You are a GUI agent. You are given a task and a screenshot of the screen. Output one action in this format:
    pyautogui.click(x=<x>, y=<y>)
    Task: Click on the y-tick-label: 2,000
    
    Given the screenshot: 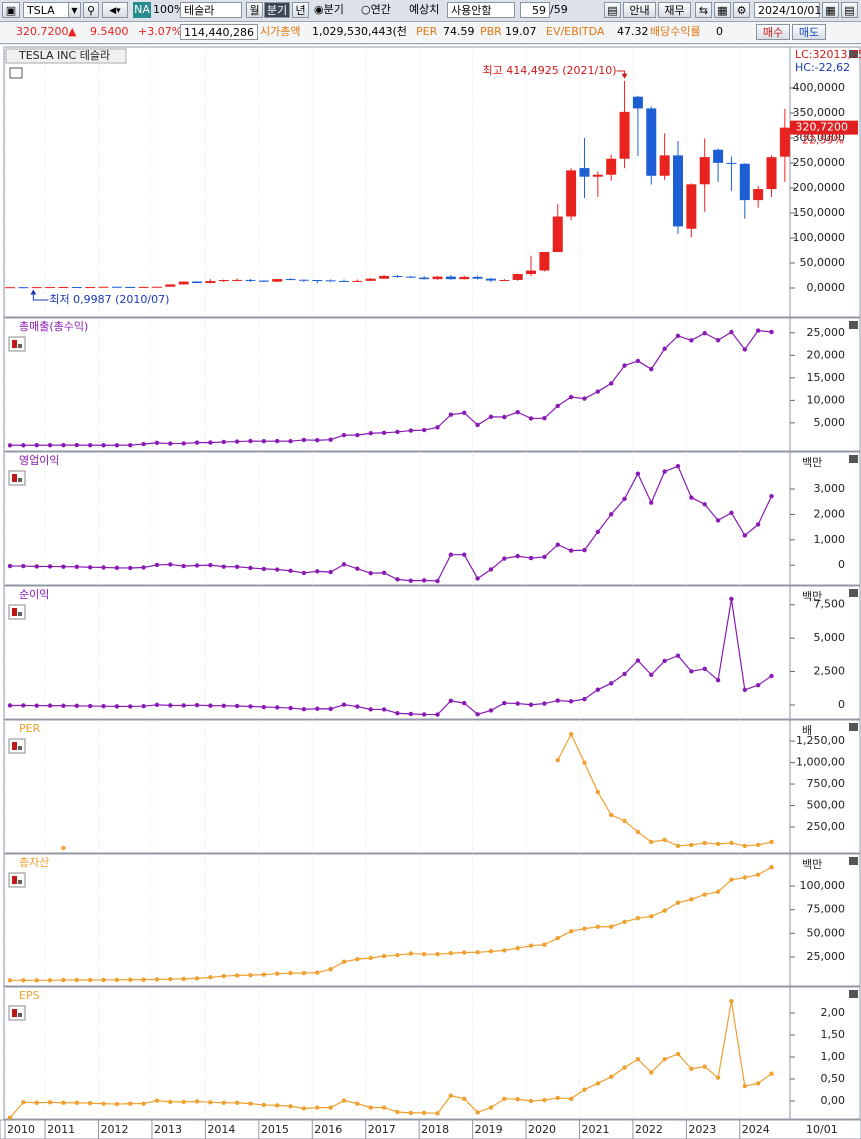 What is the action you would take?
    pyautogui.click(x=830, y=513)
    